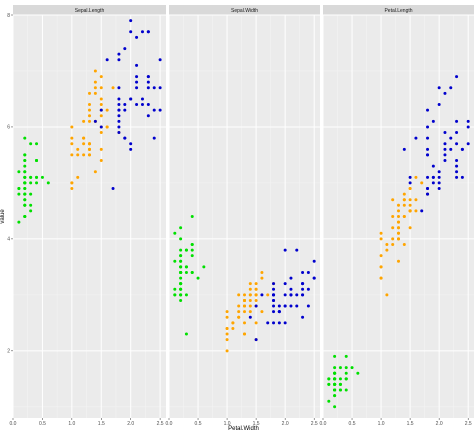 Image resolution: width=474 pixels, height=433 pixels. What do you see at coordinates (71, 424) in the screenshot?
I see `x-tick-label: 1.0` at bounding box center [71, 424].